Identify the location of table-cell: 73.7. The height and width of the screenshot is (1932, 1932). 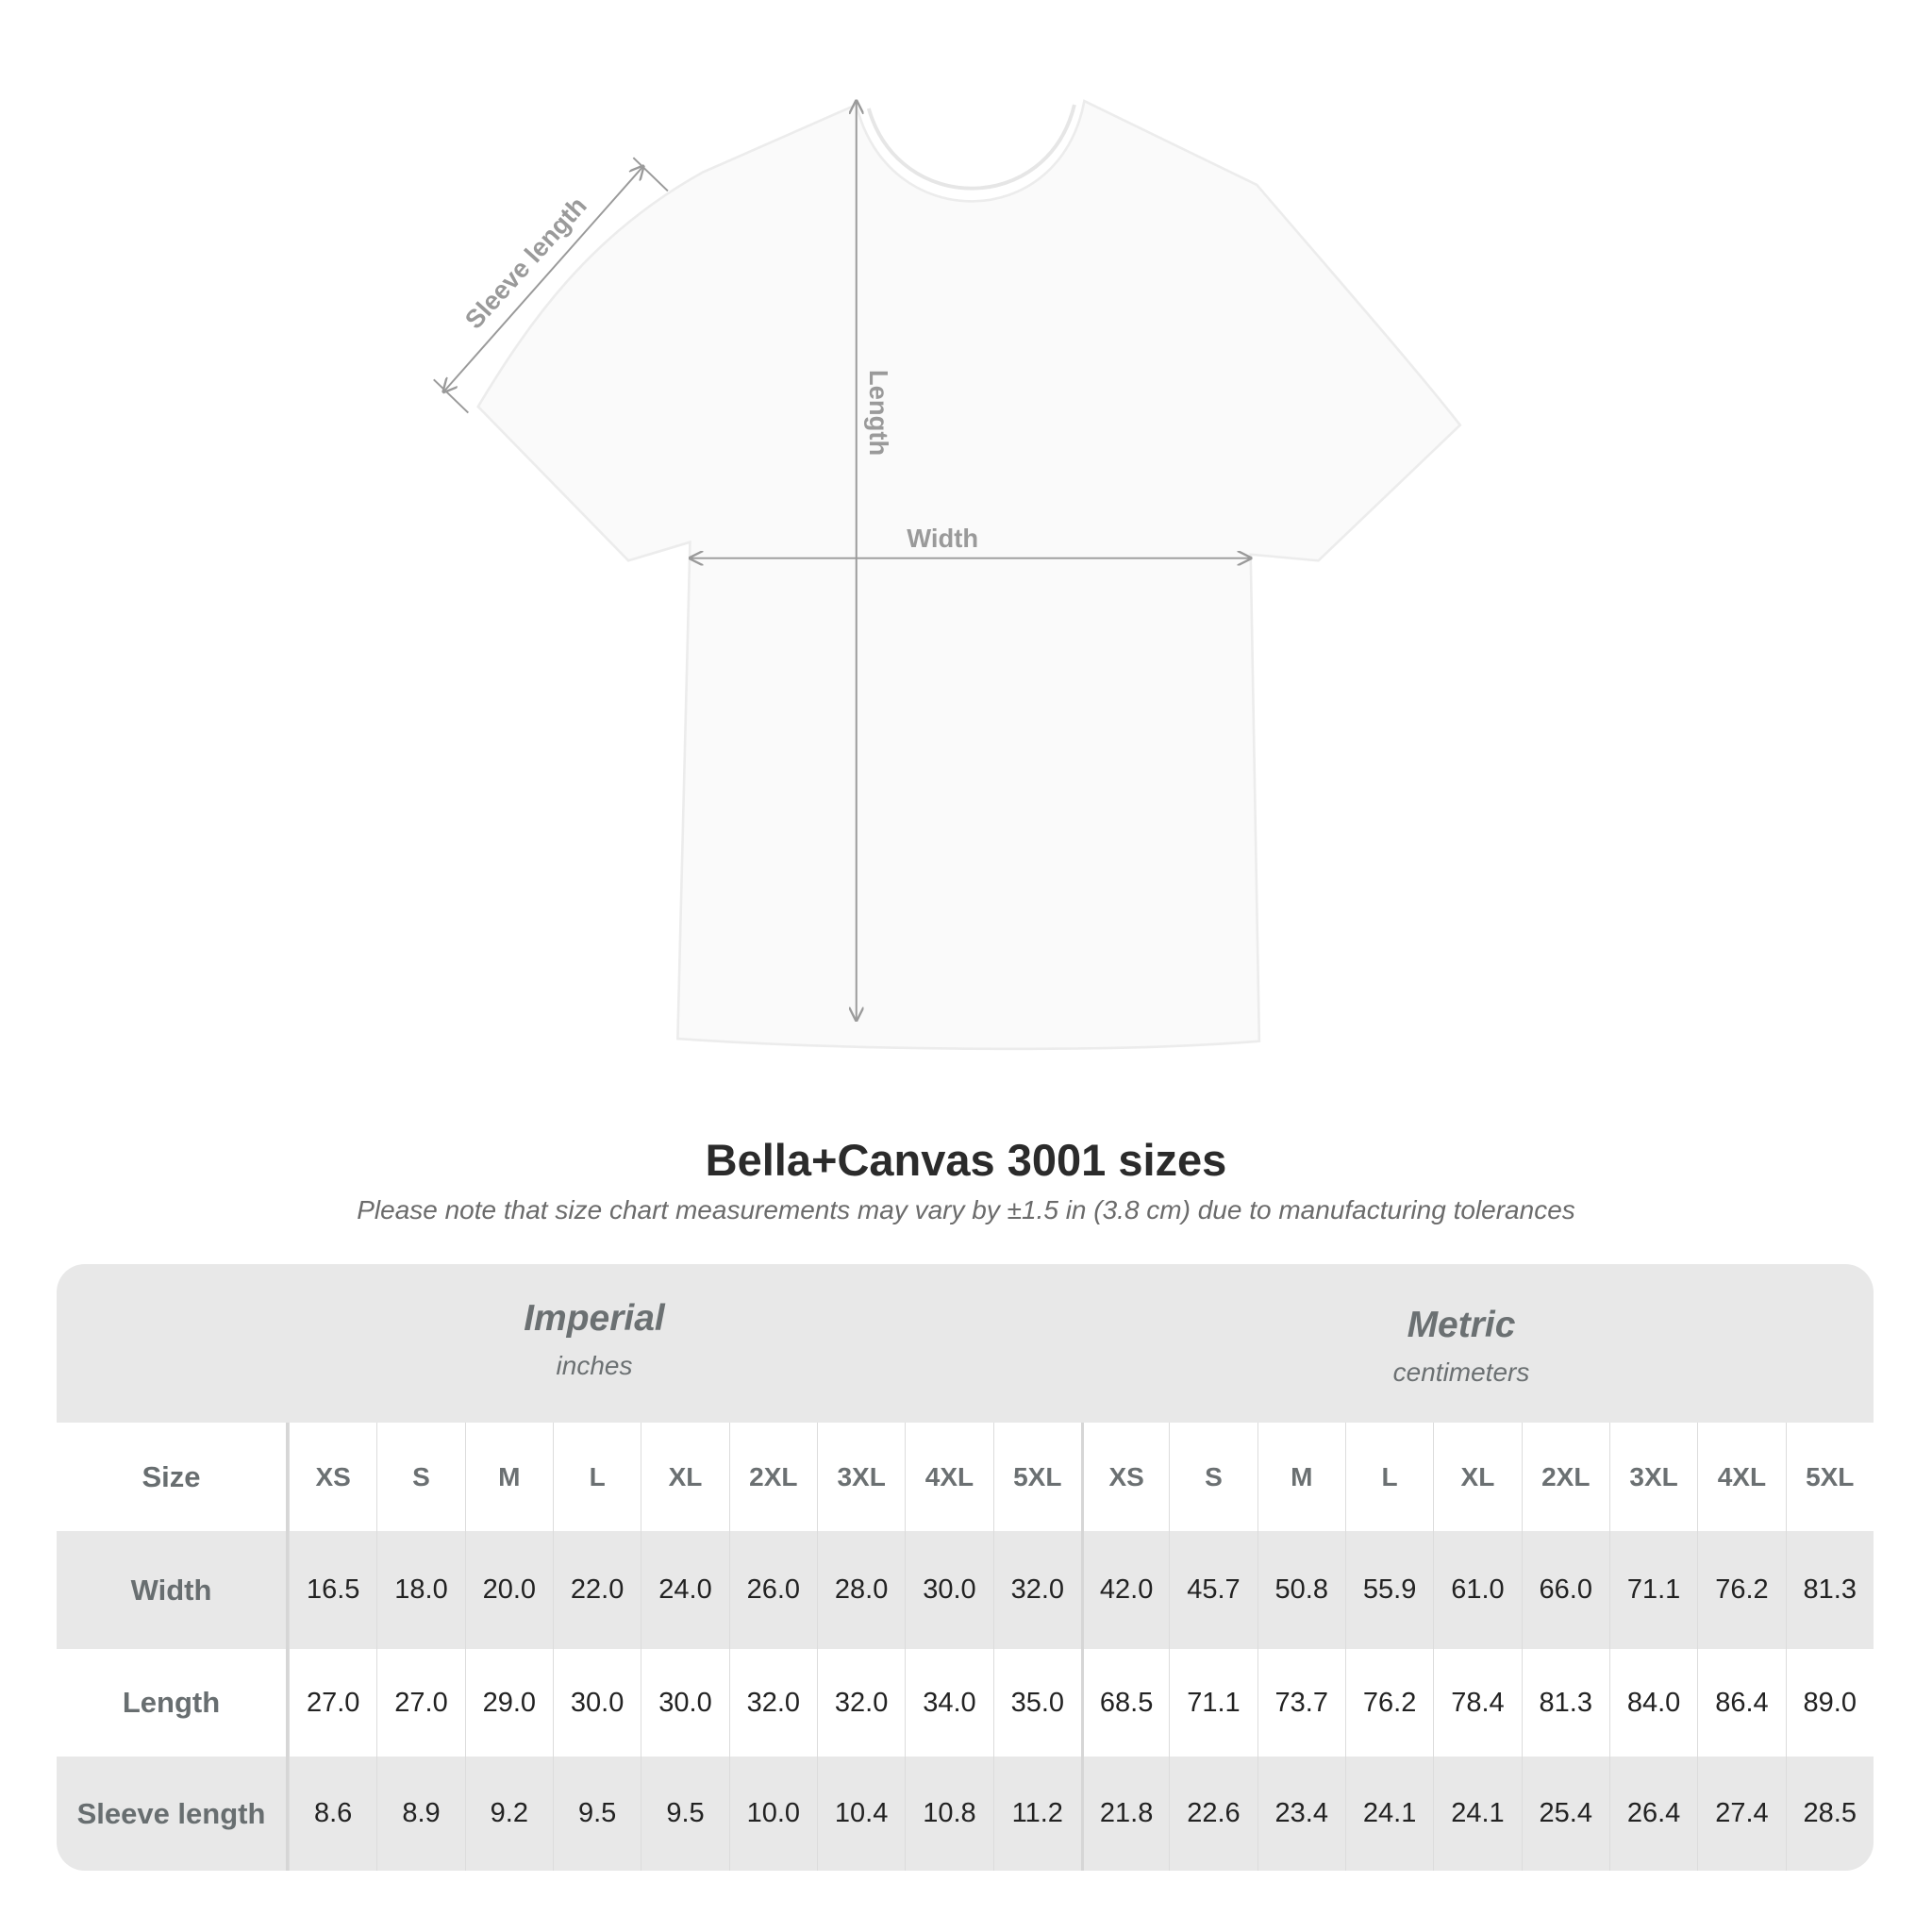
(1301, 1703).